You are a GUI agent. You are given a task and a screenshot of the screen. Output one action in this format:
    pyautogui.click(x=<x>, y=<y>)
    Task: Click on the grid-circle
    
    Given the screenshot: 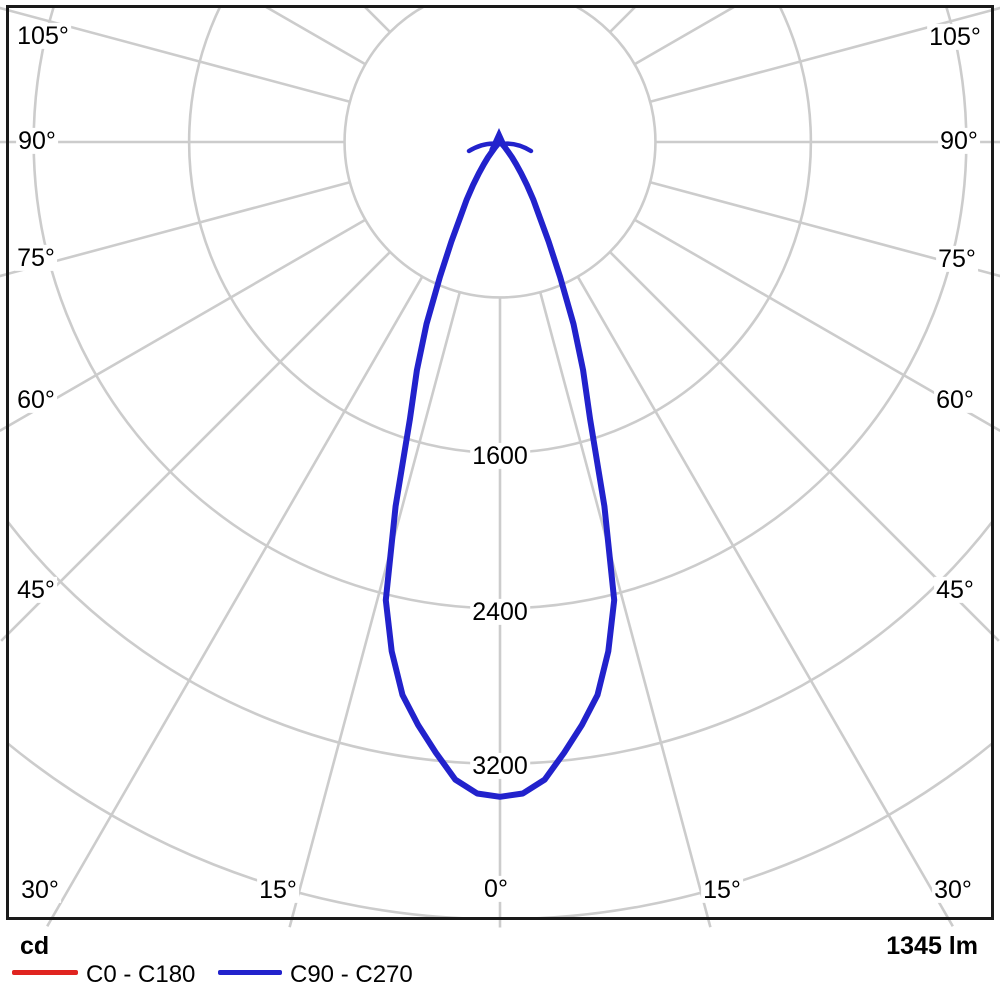 What is the action you would take?
    pyautogui.click(x=500, y=152)
    